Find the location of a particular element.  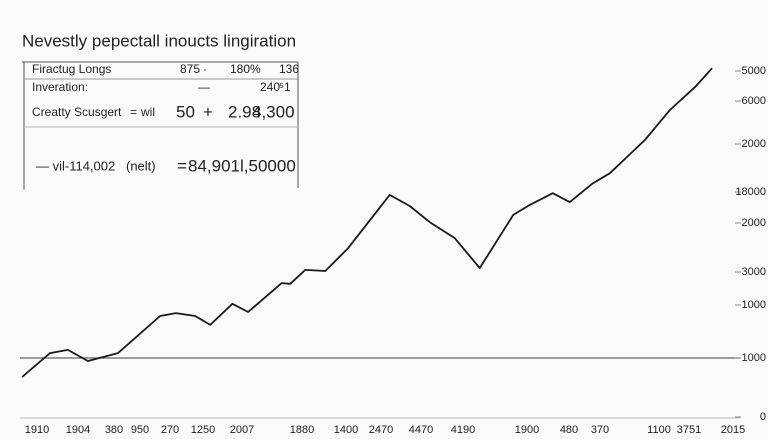

table-cell: — is located at coordinates (204, 87).